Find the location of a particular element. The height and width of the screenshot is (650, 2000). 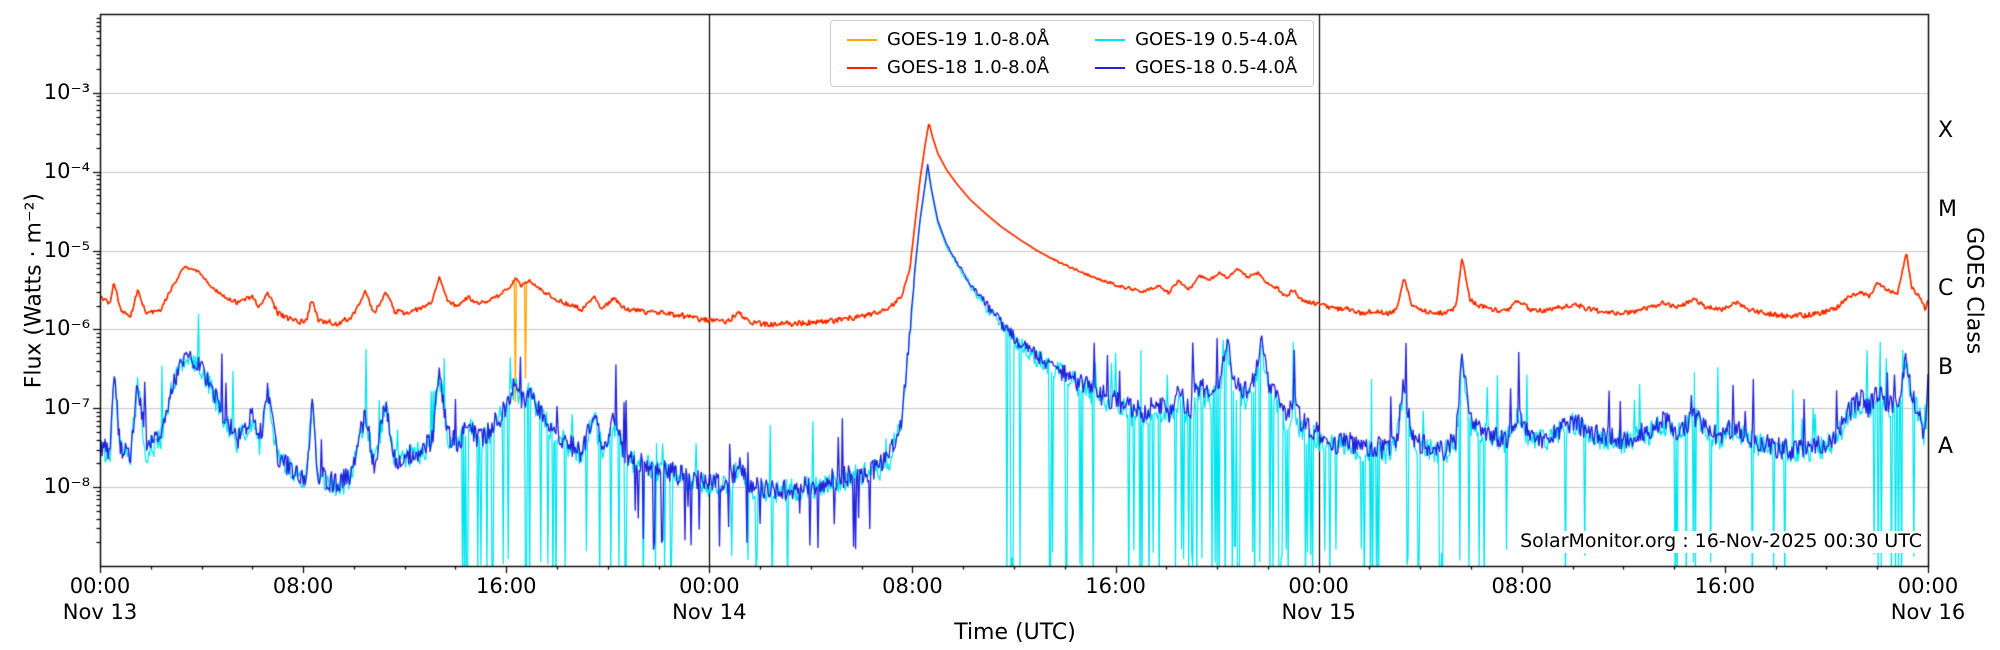

legend-label: GOES-19 0.5-4.0Å is located at coordinates (1216, 39).